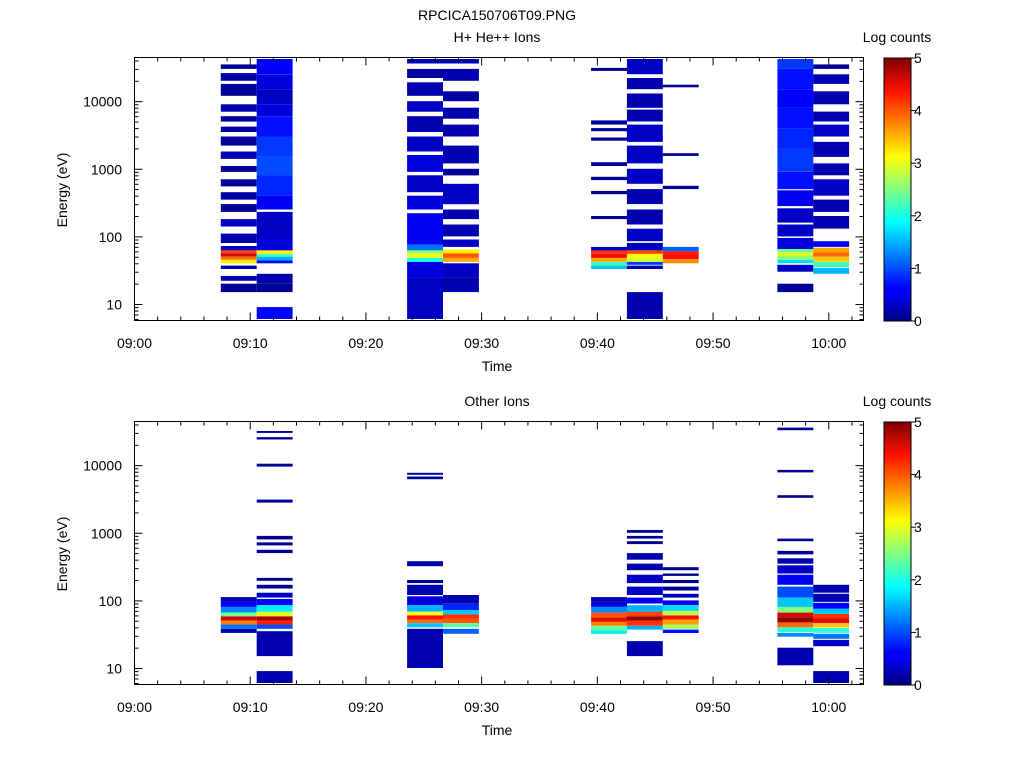 This screenshot has width=1024, height=768. What do you see at coordinates (496, 401) in the screenshot?
I see `panel-title: Other Ions` at bounding box center [496, 401].